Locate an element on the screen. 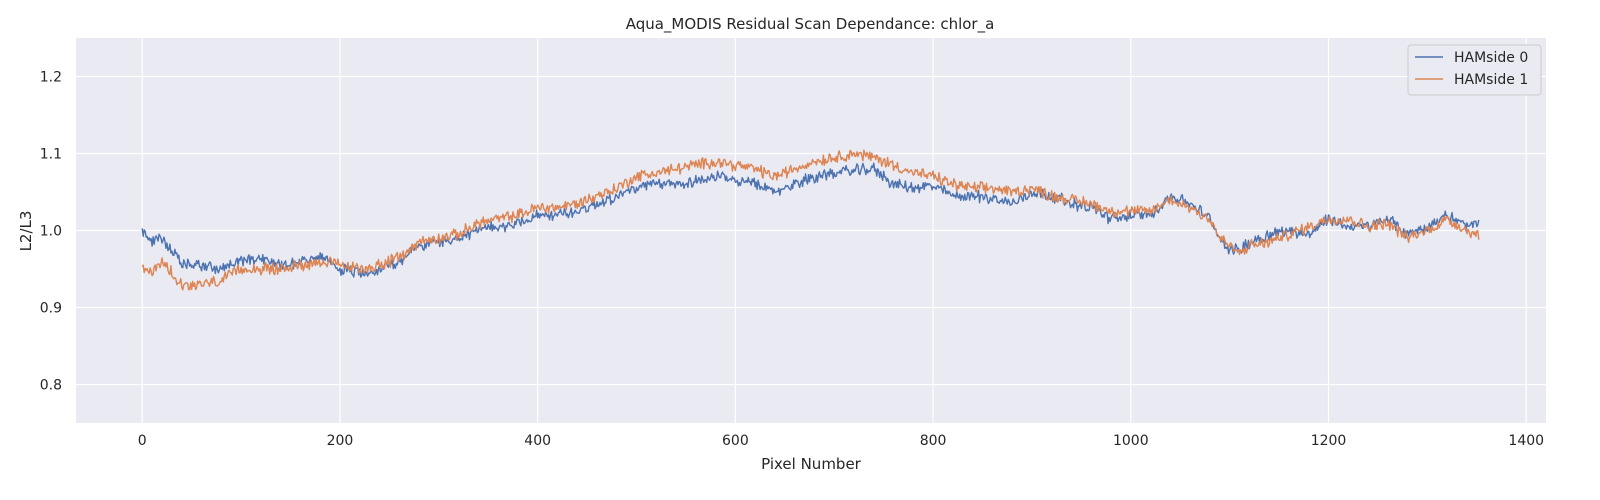 The image size is (1600, 500). y-tick-label: 1.2 is located at coordinates (51, 78).